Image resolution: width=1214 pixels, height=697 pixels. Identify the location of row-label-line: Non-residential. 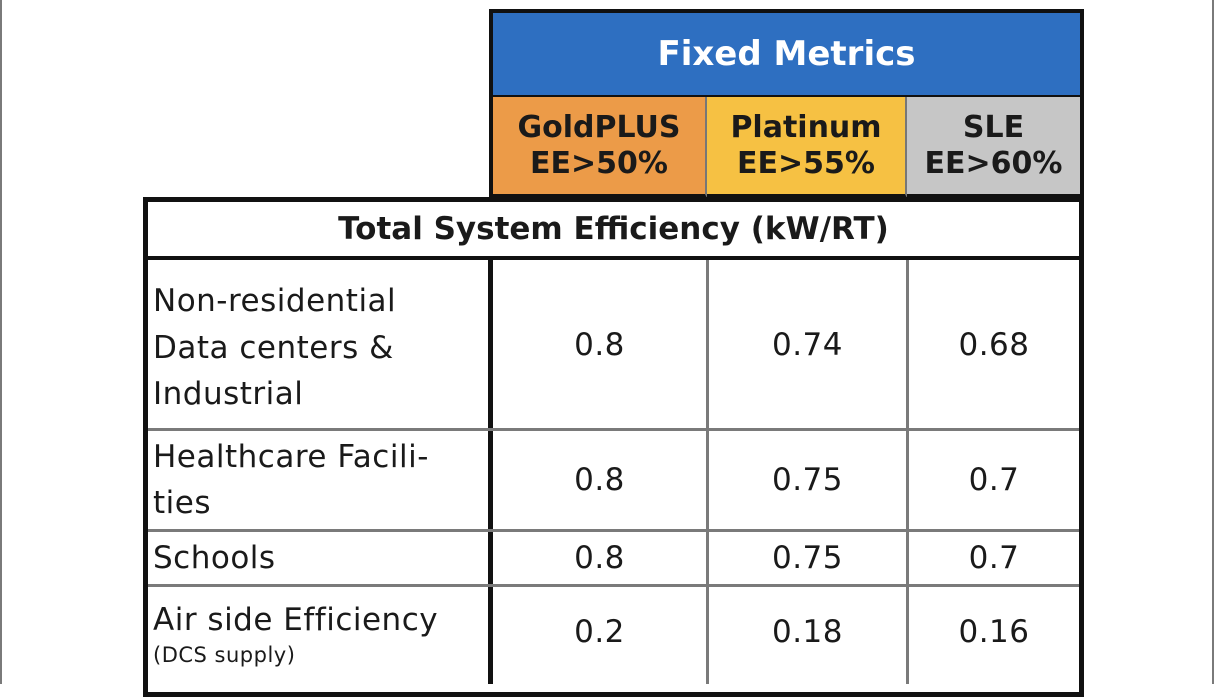
(275, 301).